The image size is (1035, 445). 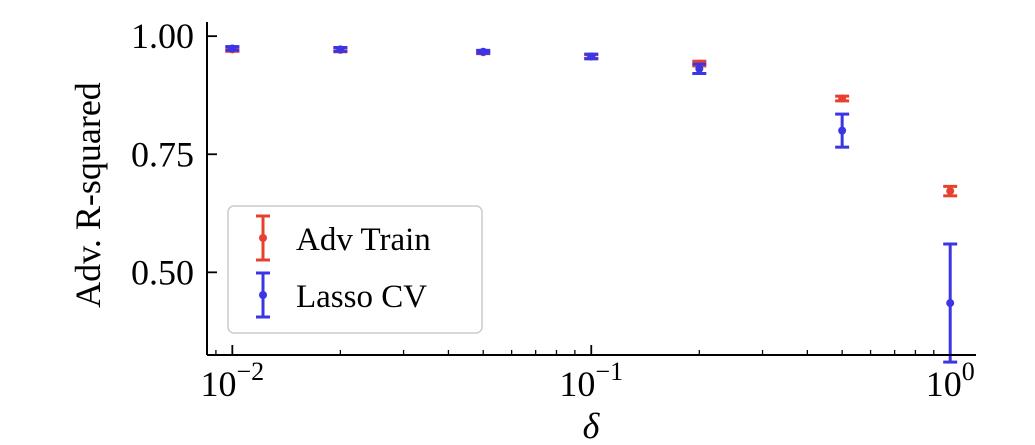 I want to click on legend-item-lasso-cv: Lasso CV, so click(x=341, y=295).